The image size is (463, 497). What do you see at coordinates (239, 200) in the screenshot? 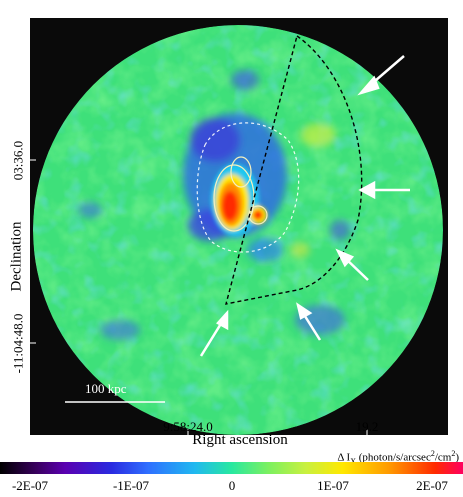
I see `central-source` at bounding box center [239, 200].